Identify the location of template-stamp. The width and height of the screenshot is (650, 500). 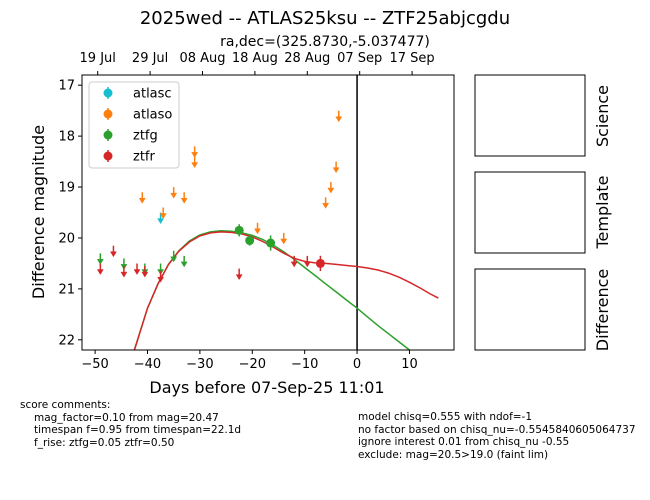
(530, 212).